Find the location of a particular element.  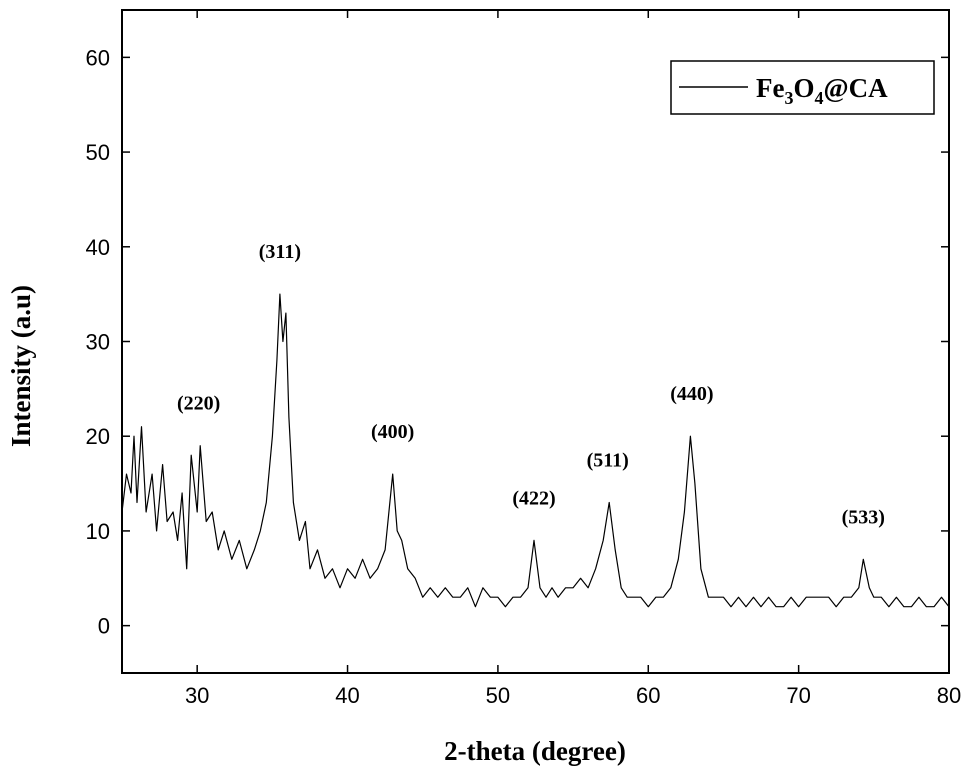

y-tick-label: 0 is located at coordinates (104, 626).